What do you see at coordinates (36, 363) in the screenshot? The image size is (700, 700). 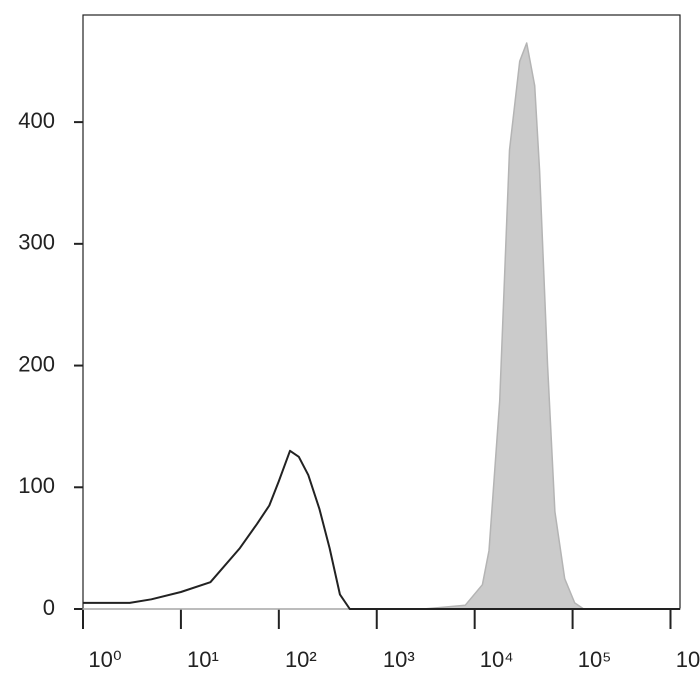 I see `y-tick-label: 200` at bounding box center [36, 363].